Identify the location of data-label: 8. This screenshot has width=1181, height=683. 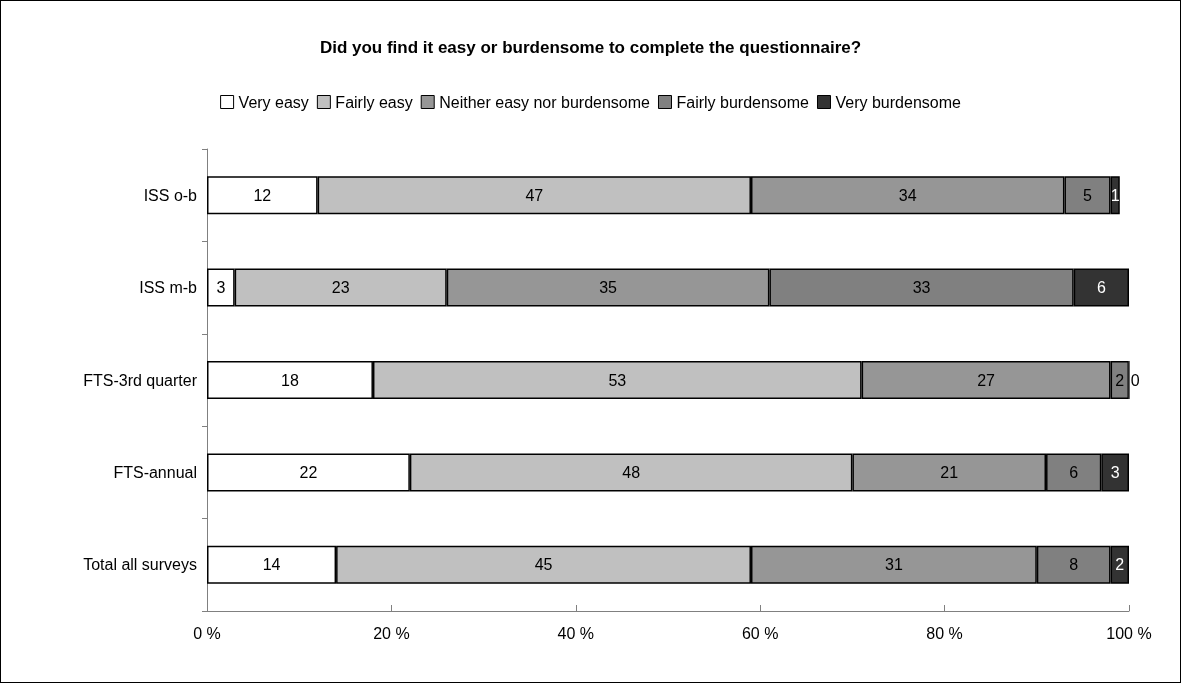
(1074, 565).